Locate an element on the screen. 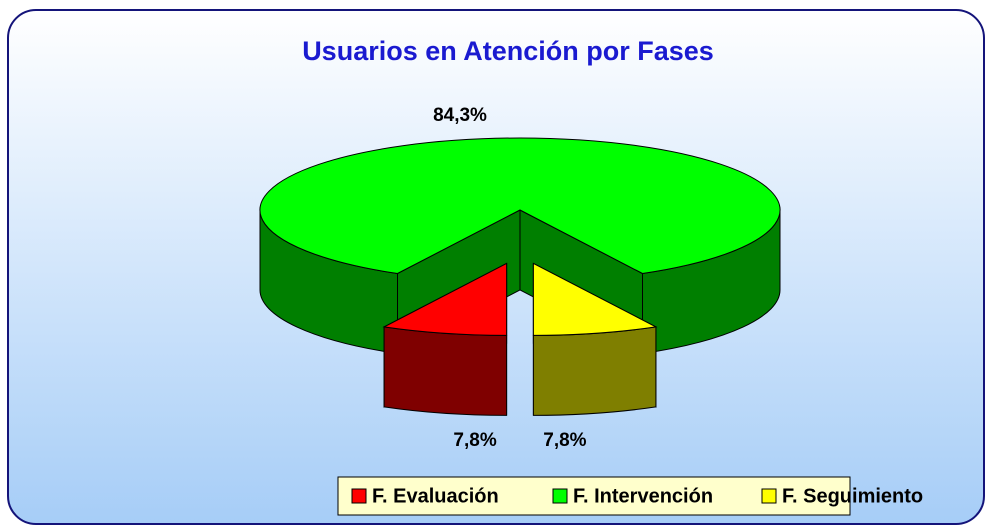 This screenshot has height=532, width=993. legend-label: F. Intervención is located at coordinates (643, 496).